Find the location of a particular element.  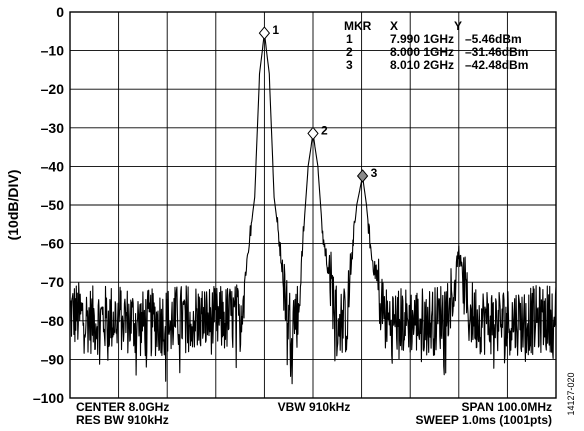

y-tick-label: –100 is located at coordinates (48, 398).